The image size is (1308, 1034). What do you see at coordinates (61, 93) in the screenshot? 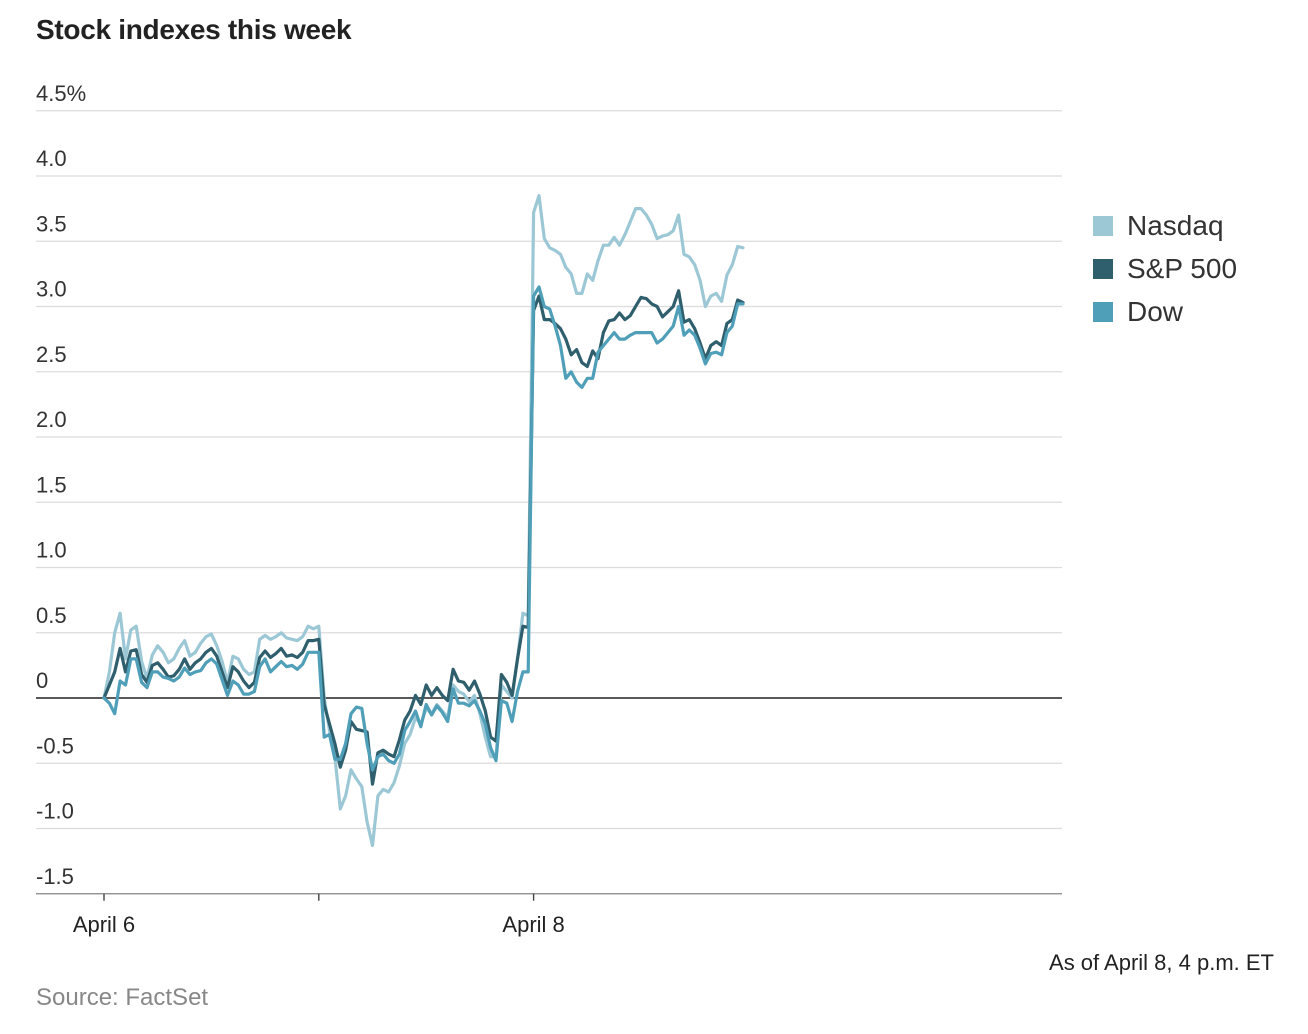
I see `y-tick-label: 4.5%` at bounding box center [61, 93].